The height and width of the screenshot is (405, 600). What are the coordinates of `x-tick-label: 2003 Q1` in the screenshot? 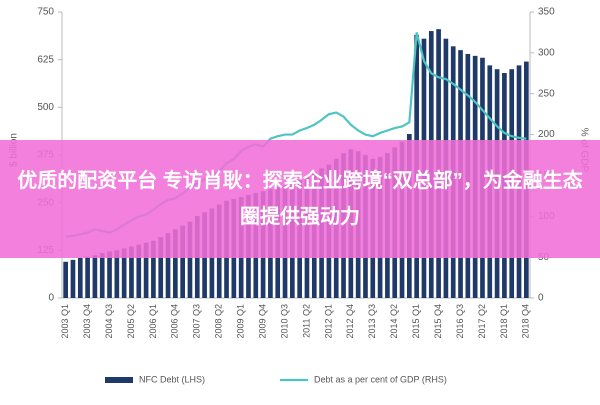 It's located at (65, 321).